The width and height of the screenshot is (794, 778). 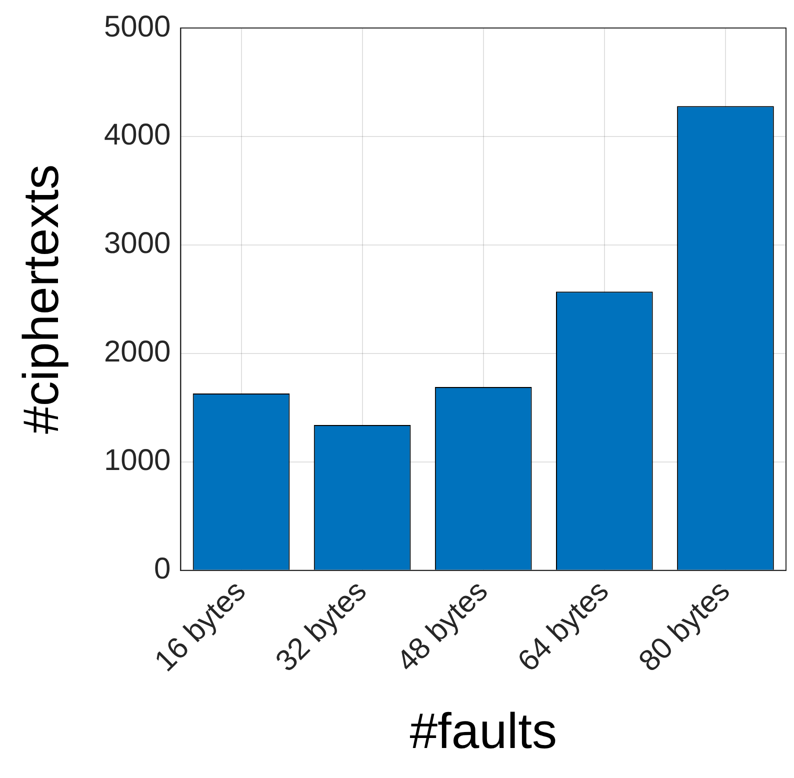 What do you see at coordinates (162, 569) in the screenshot?
I see `y-tick-label: 0` at bounding box center [162, 569].